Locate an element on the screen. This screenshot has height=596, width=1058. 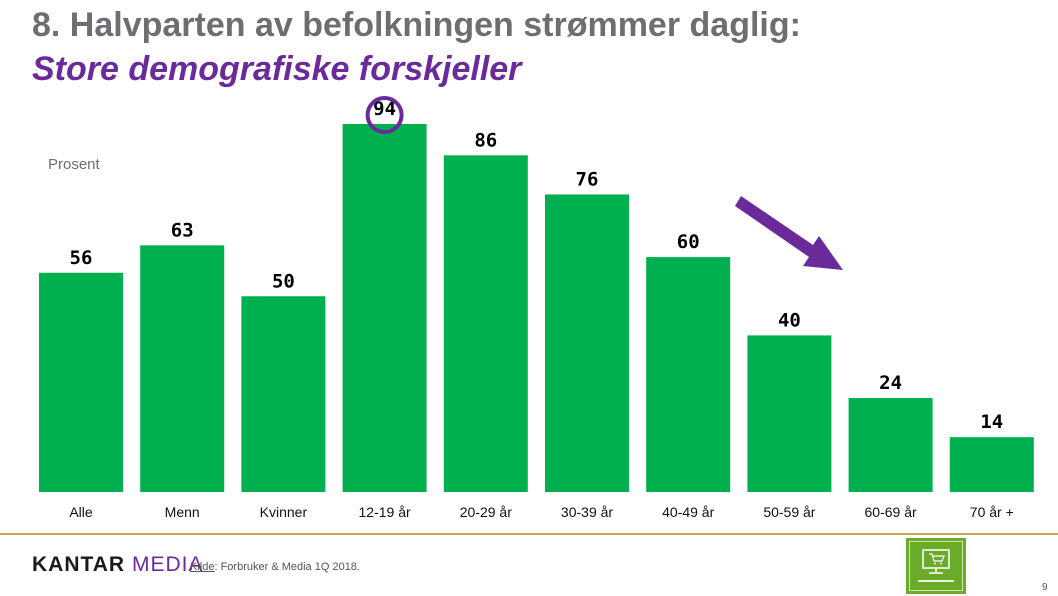
data-label: 60 is located at coordinates (688, 242).